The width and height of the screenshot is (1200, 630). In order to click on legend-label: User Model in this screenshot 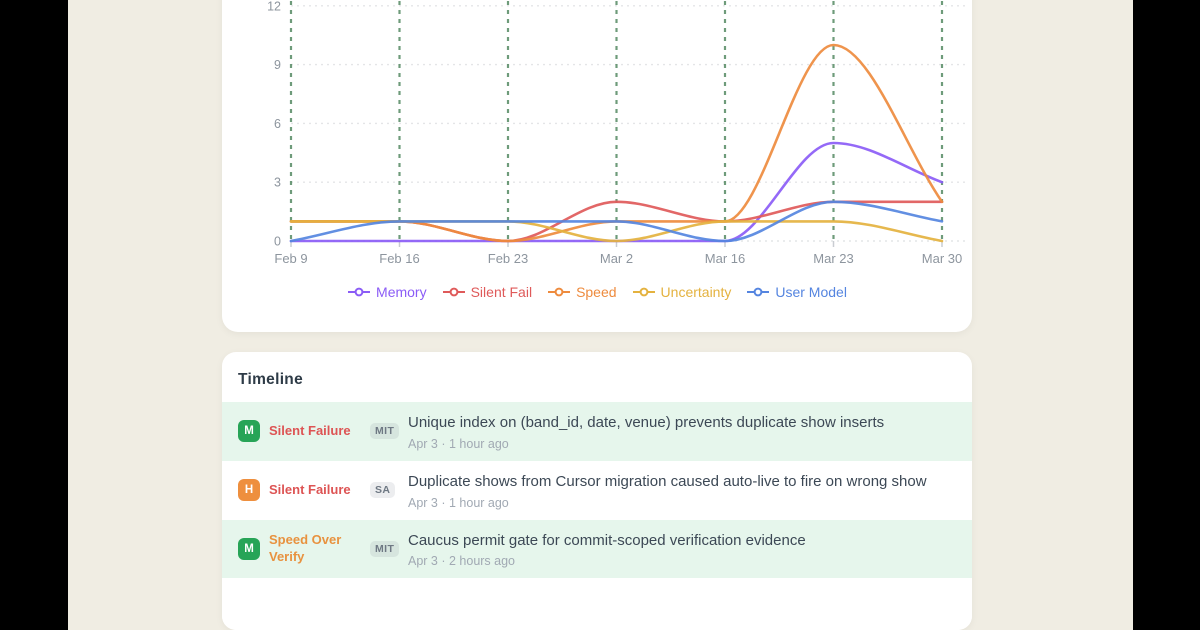, I will do `click(811, 292)`.